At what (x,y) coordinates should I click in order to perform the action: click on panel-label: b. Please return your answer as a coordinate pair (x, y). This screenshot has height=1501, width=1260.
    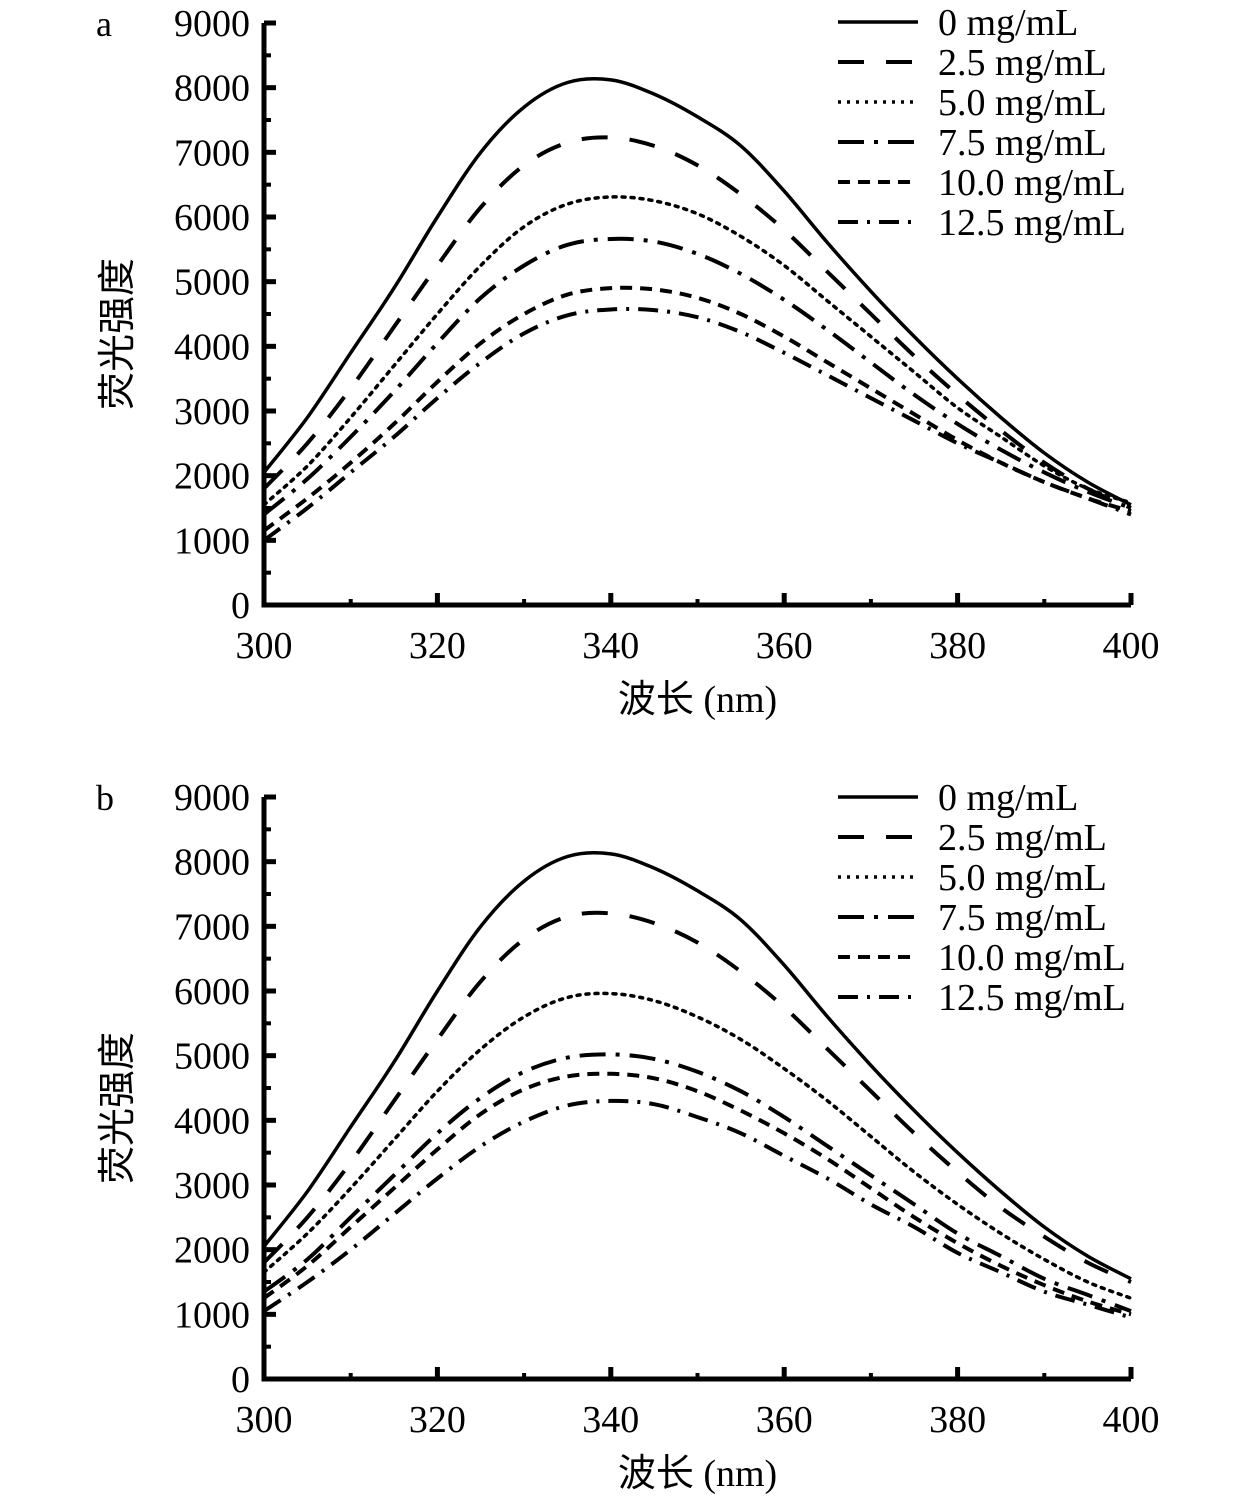
    Looking at the image, I should click on (105, 798).